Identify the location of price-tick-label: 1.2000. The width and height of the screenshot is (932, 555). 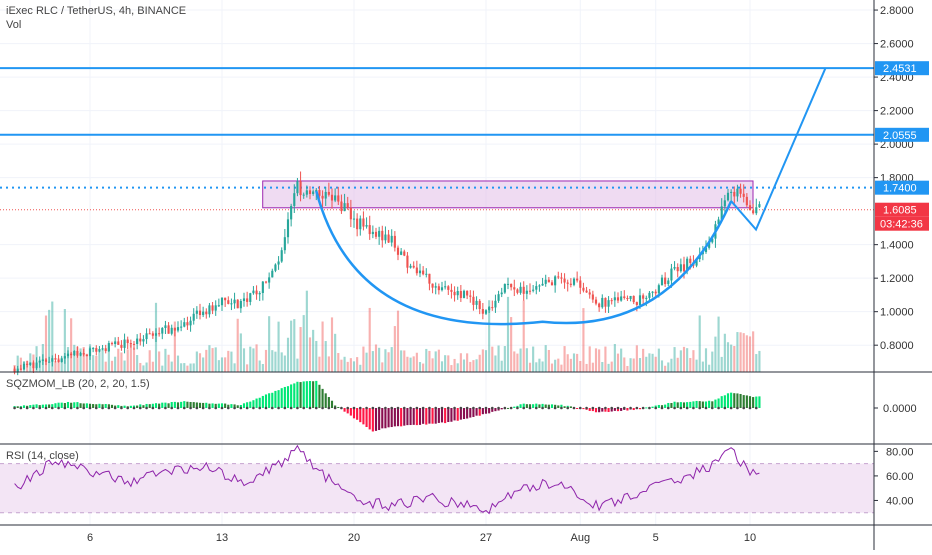
(897, 279).